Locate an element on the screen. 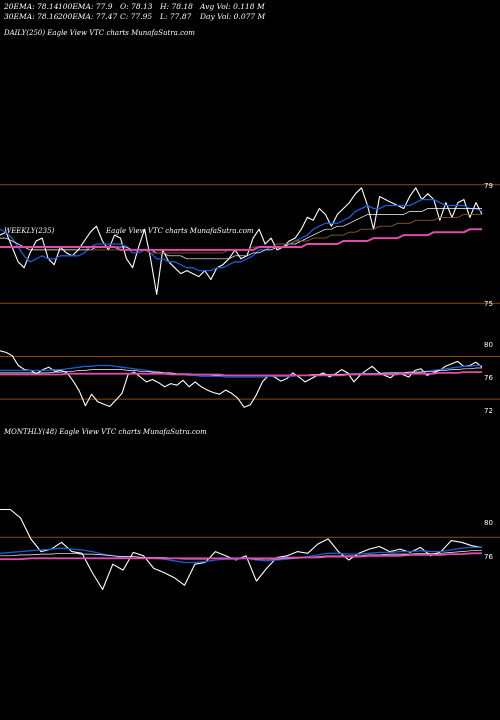  weekly-panel-label: WEEKLY(235) is located at coordinates (29, 231).